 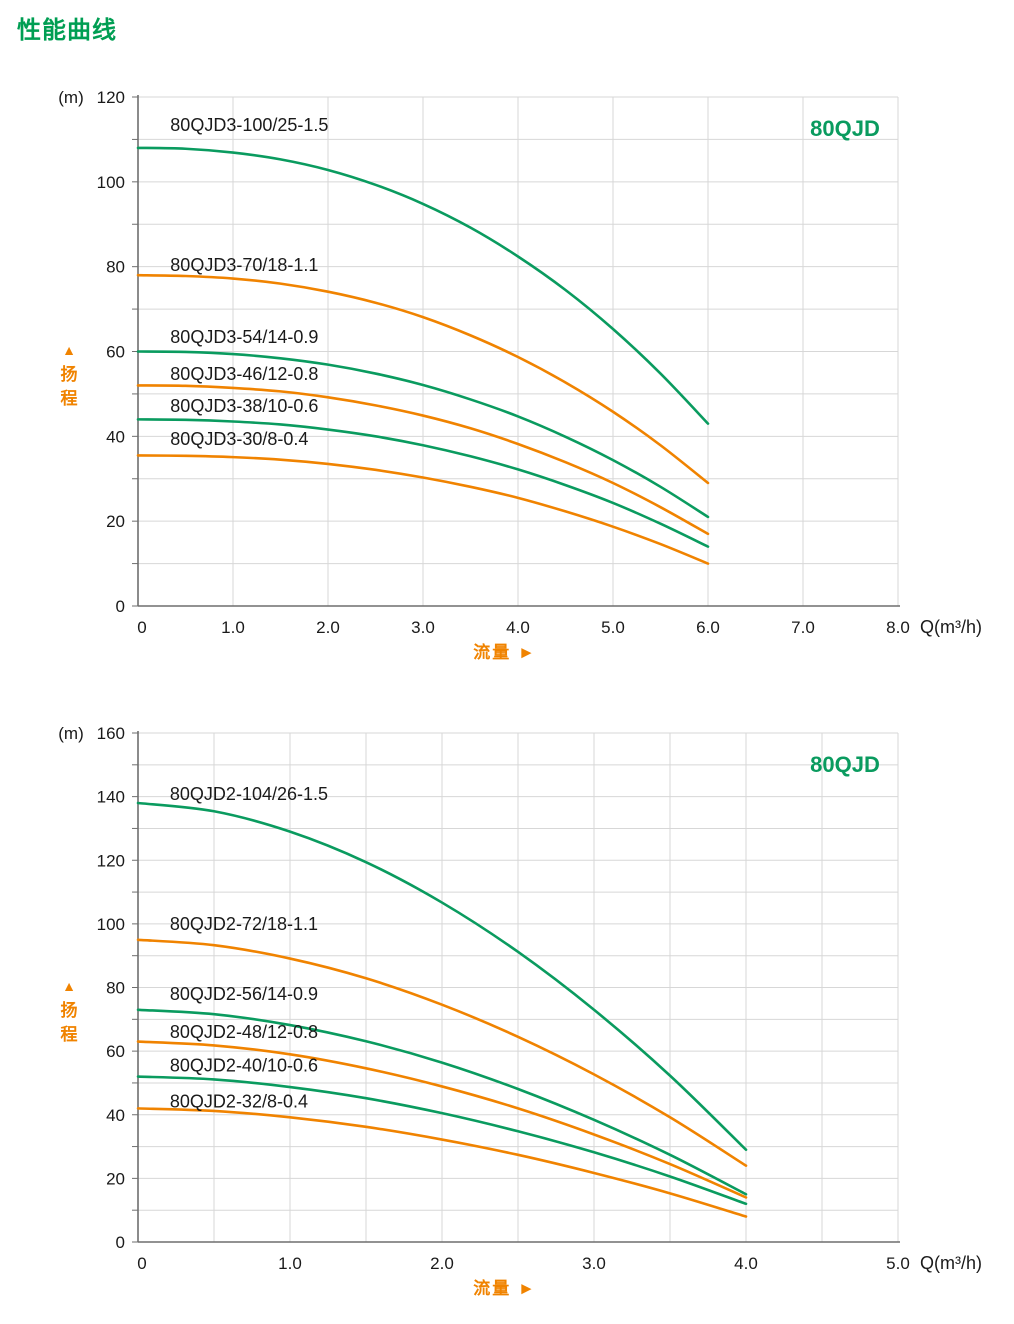 I want to click on y-tick-label: 160, so click(x=111, y=733).